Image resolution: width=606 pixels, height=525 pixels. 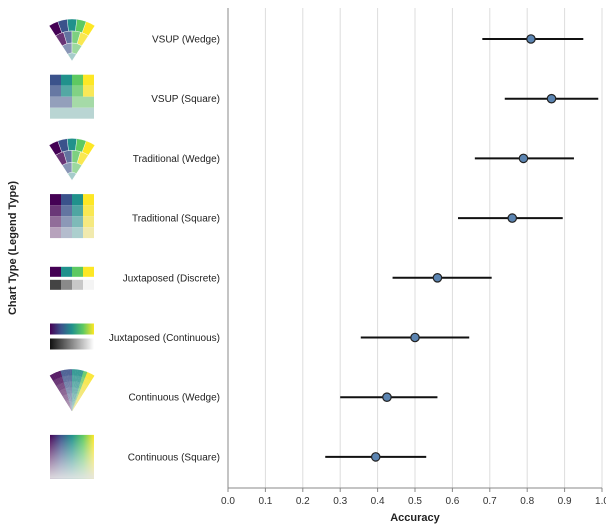 I want to click on juxtaposed-continuous-icon, so click(x=72, y=336).